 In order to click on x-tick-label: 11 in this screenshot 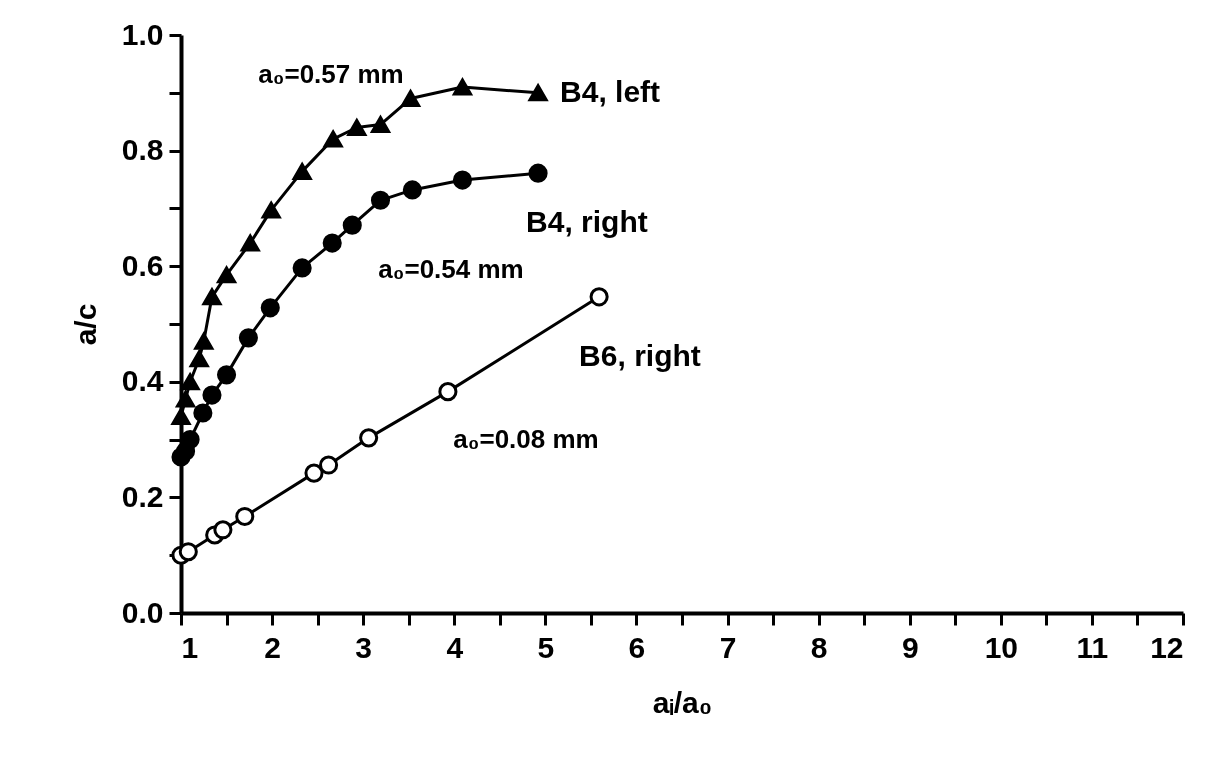, I will do `click(1092, 647)`.